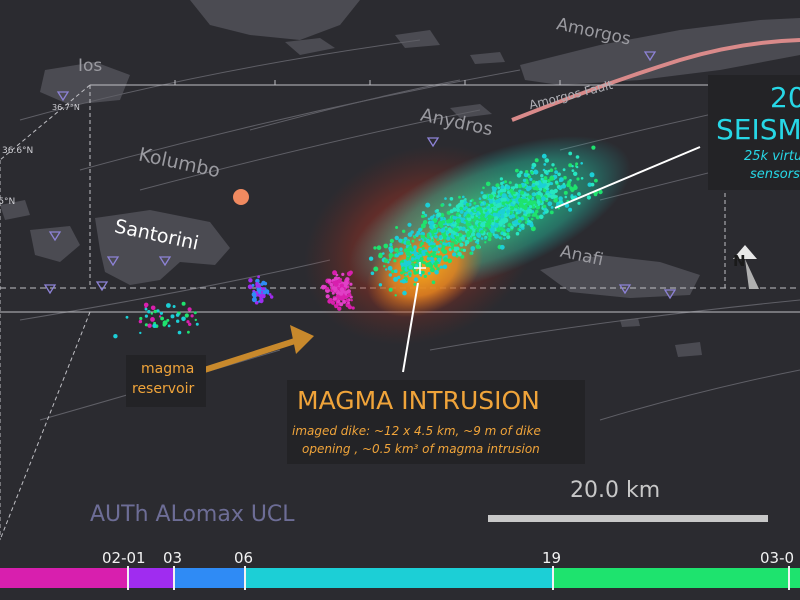  What do you see at coordinates (410, 327) in the screenshot?
I see `intrusion-leader-line` at bounding box center [410, 327].